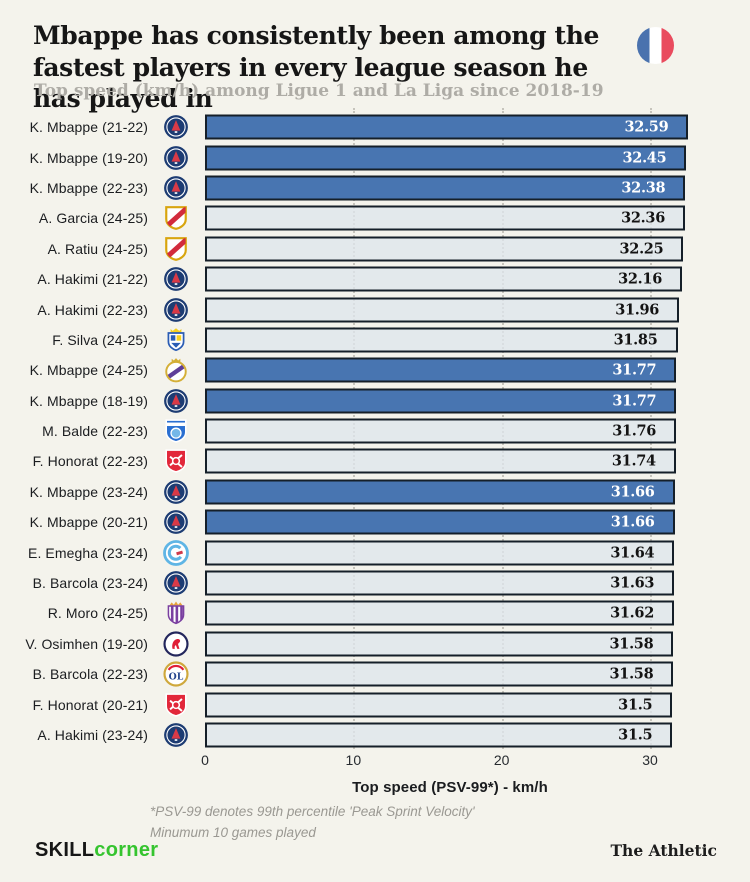 This screenshot has width=750, height=882. What do you see at coordinates (176, 431) in the screenshot?
I see `estac-troyes-crest-icon` at bounding box center [176, 431].